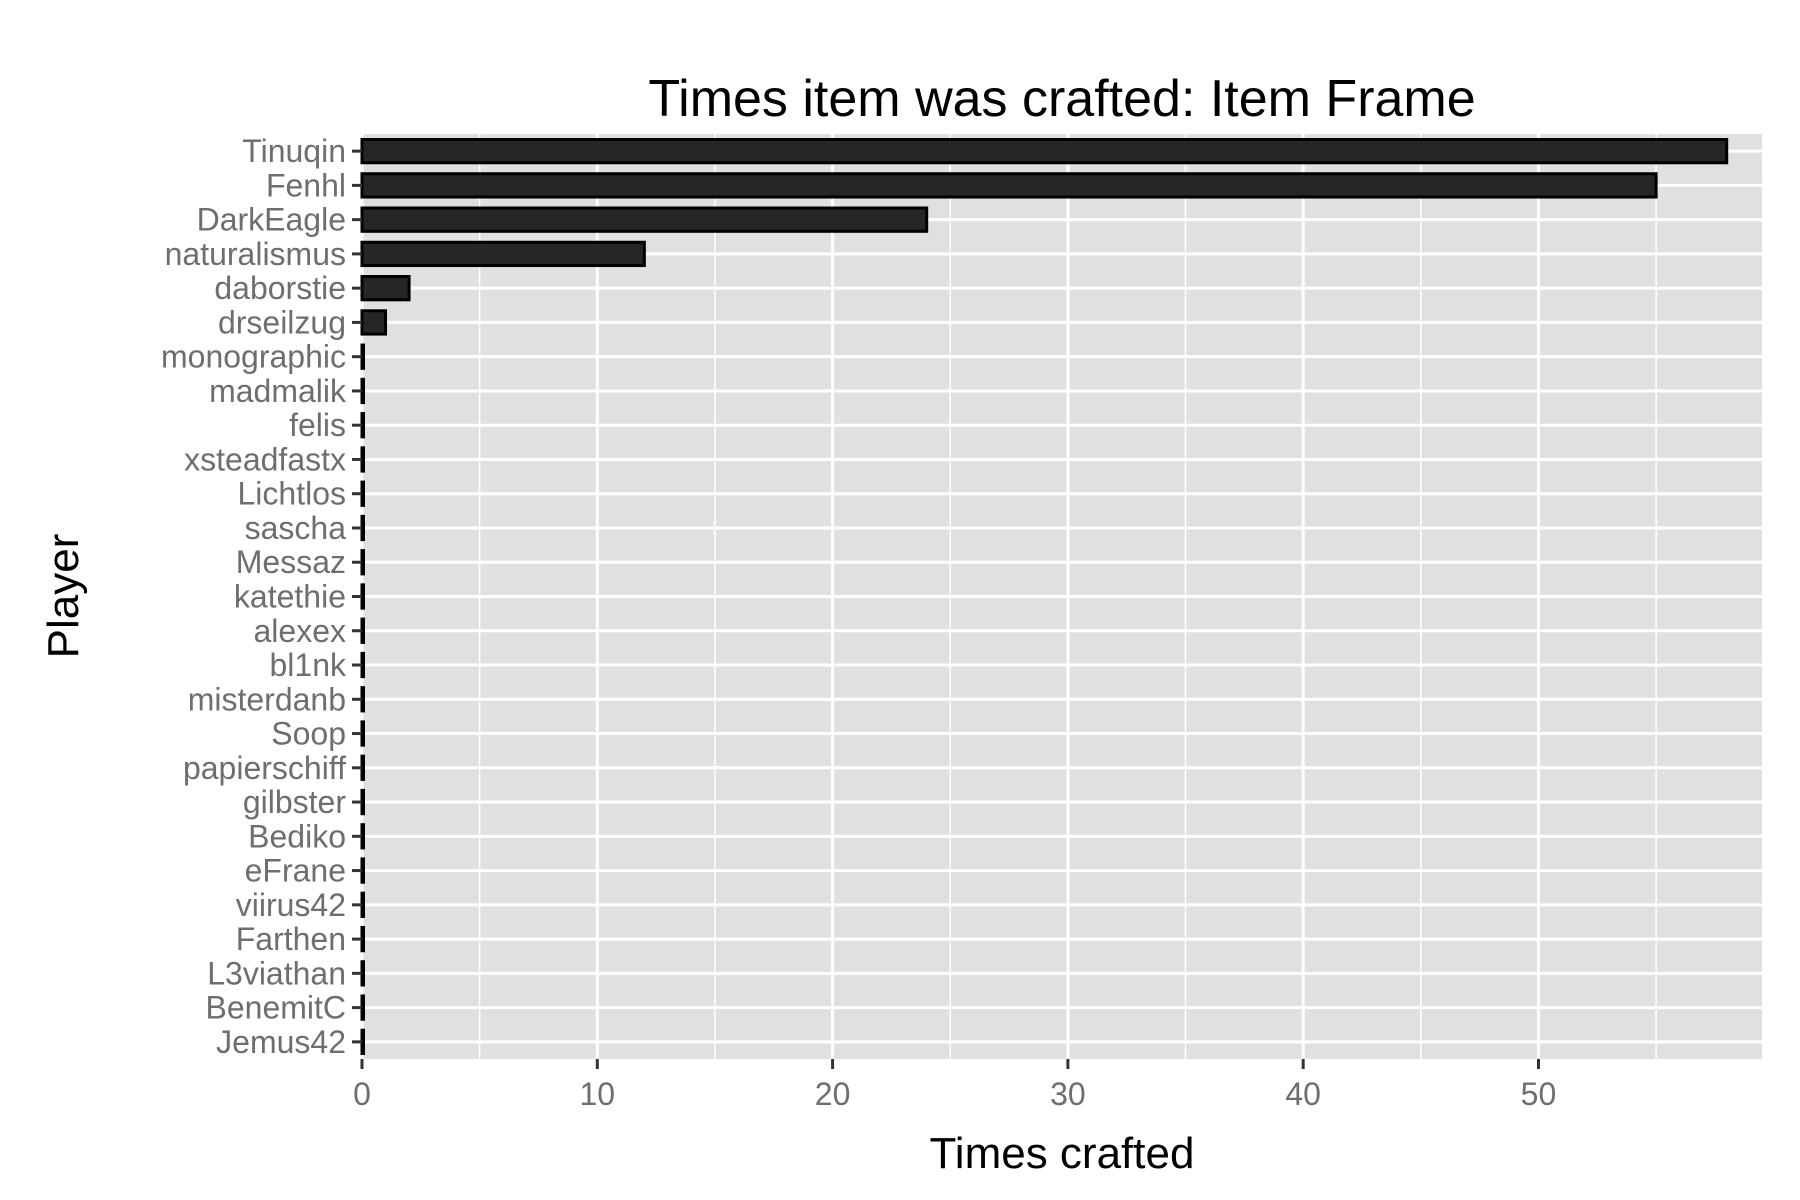  I want to click on y-tick-label: xsteadfastx, so click(265, 459).